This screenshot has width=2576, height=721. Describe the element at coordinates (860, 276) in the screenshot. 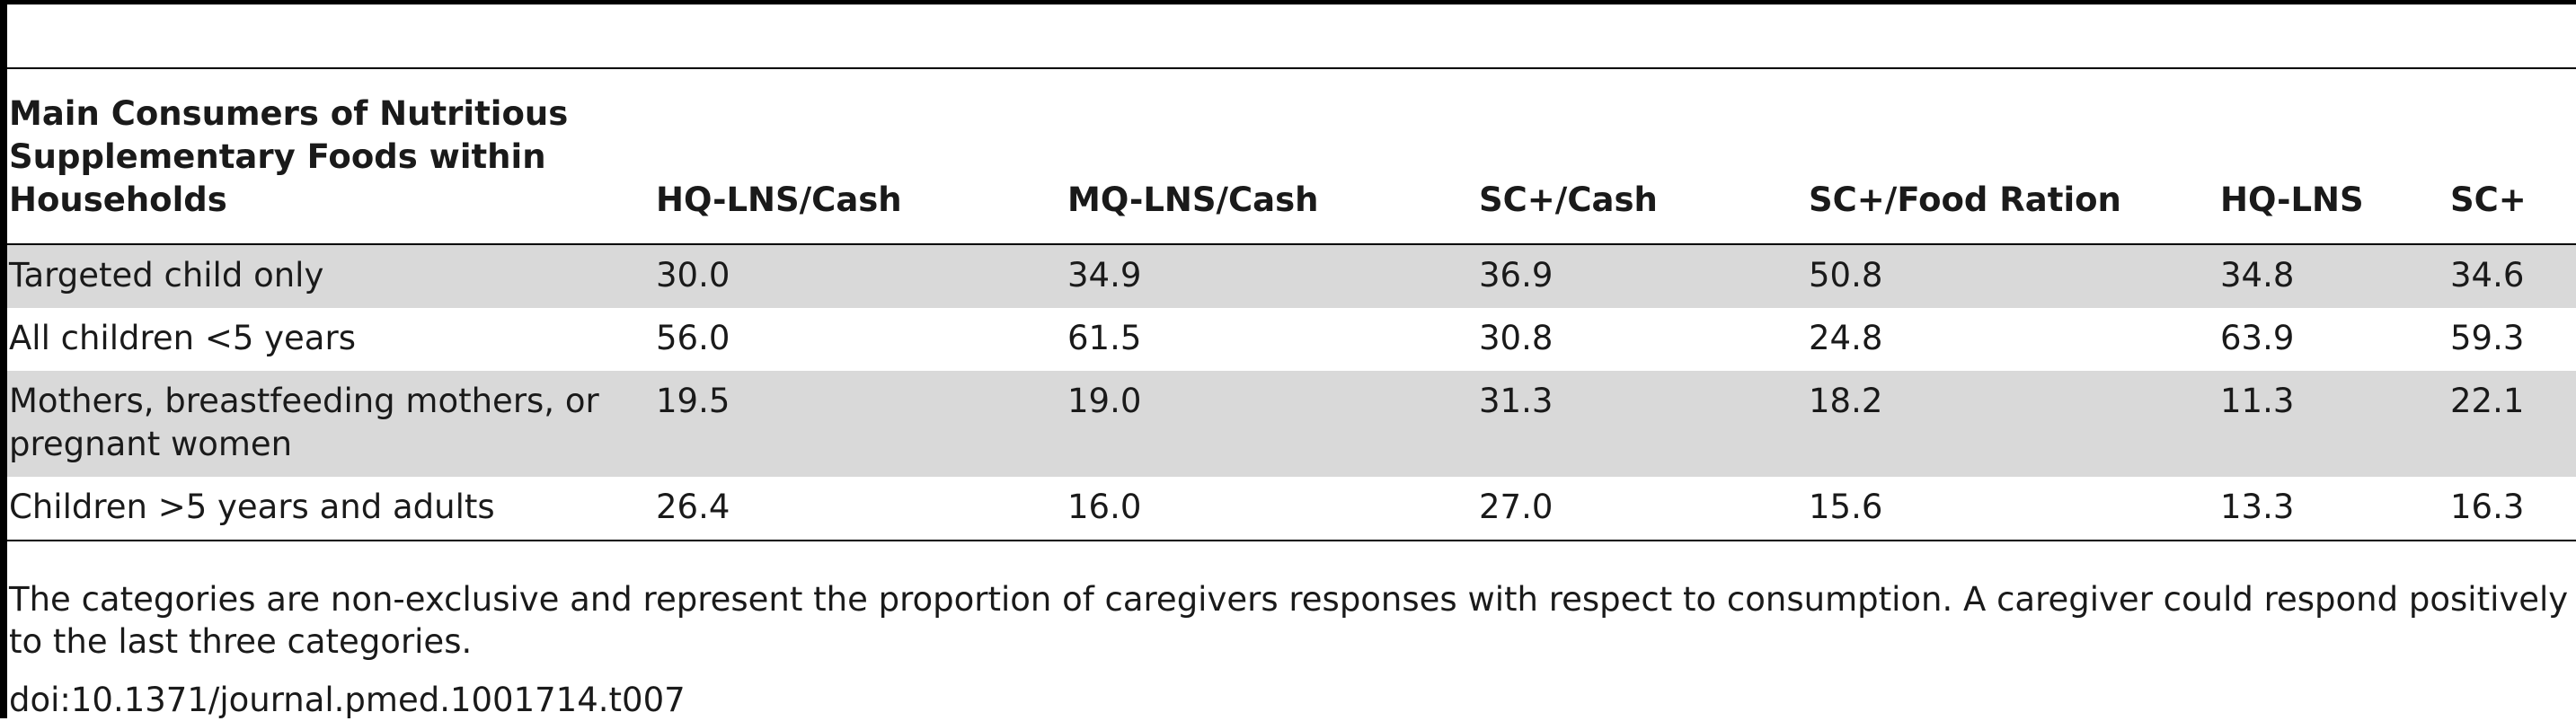

I see `table-cell: 30.0` at that location.